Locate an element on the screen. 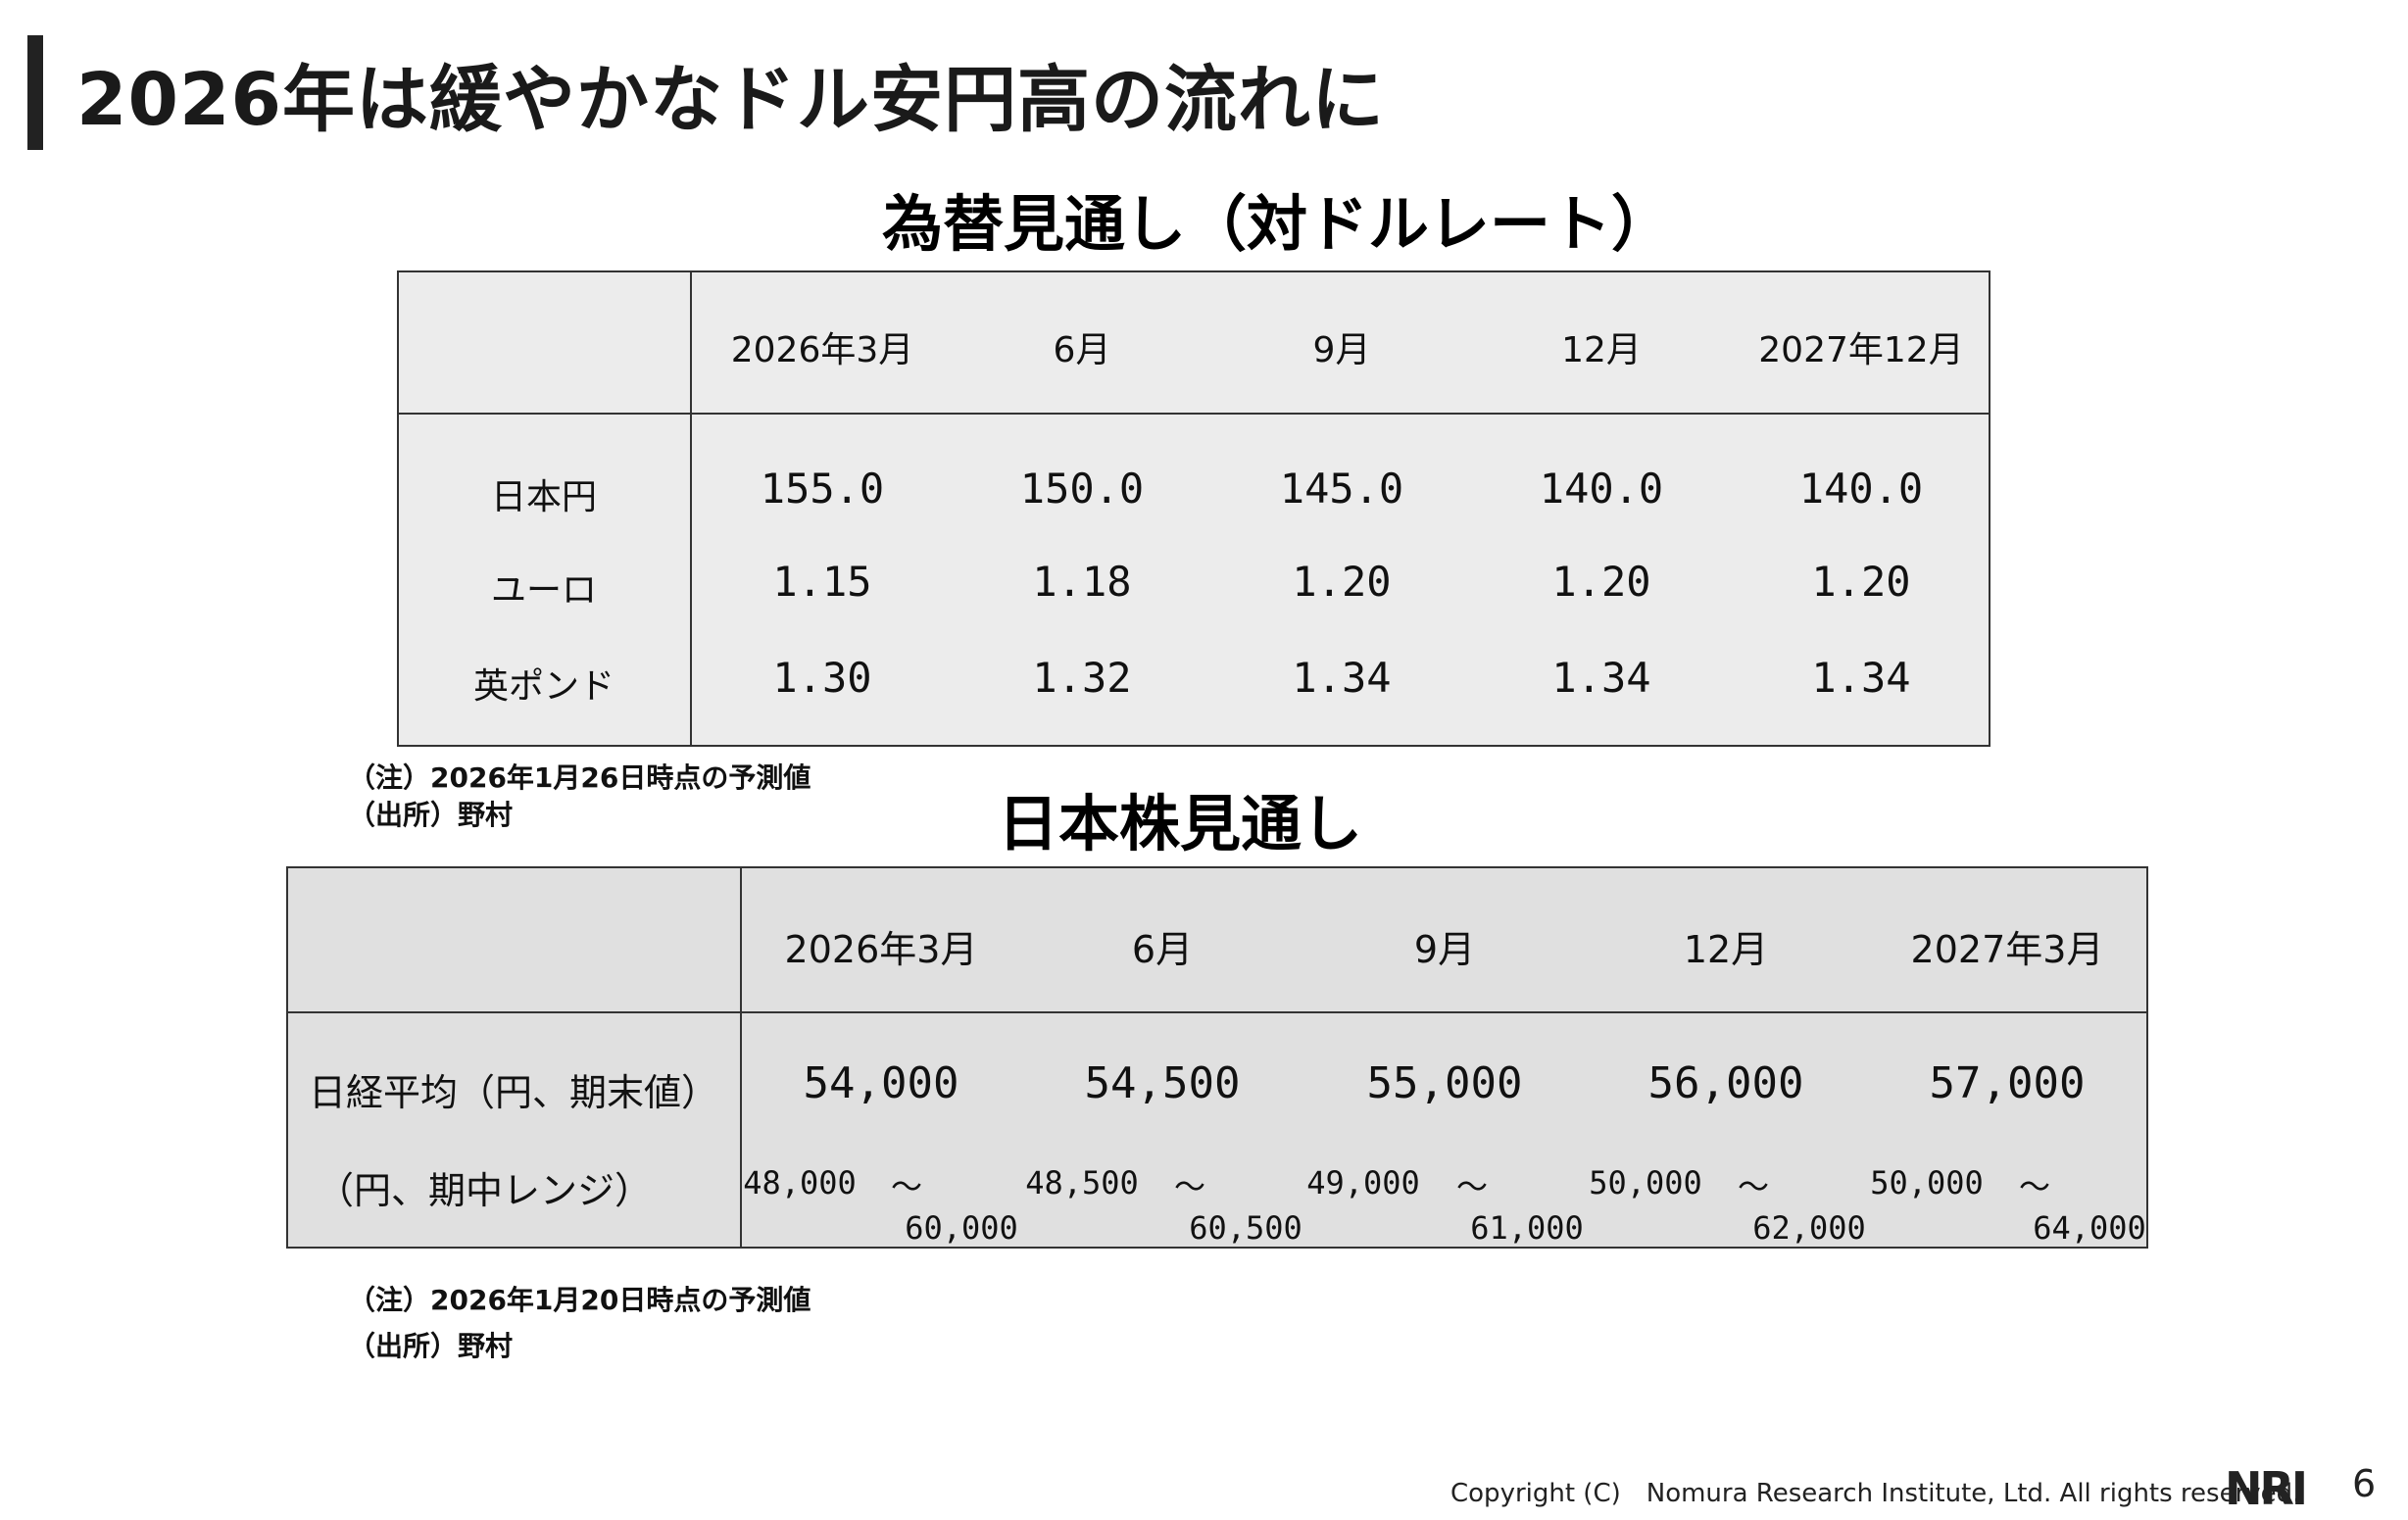 This screenshot has height=1520, width=2408. fx-header-1: 6月 is located at coordinates (1082, 350).